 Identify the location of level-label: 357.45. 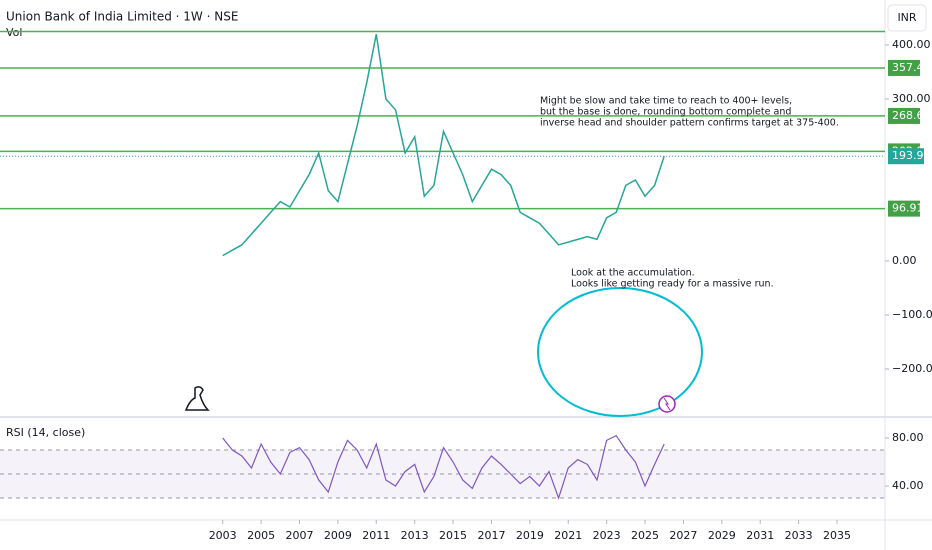
(911, 67).